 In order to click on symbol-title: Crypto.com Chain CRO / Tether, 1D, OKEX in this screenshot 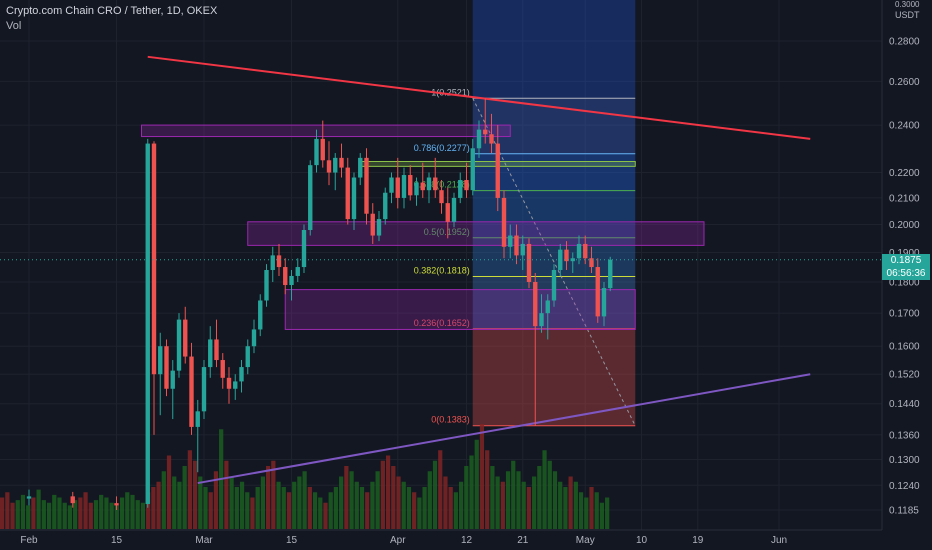, I will do `click(112, 11)`.